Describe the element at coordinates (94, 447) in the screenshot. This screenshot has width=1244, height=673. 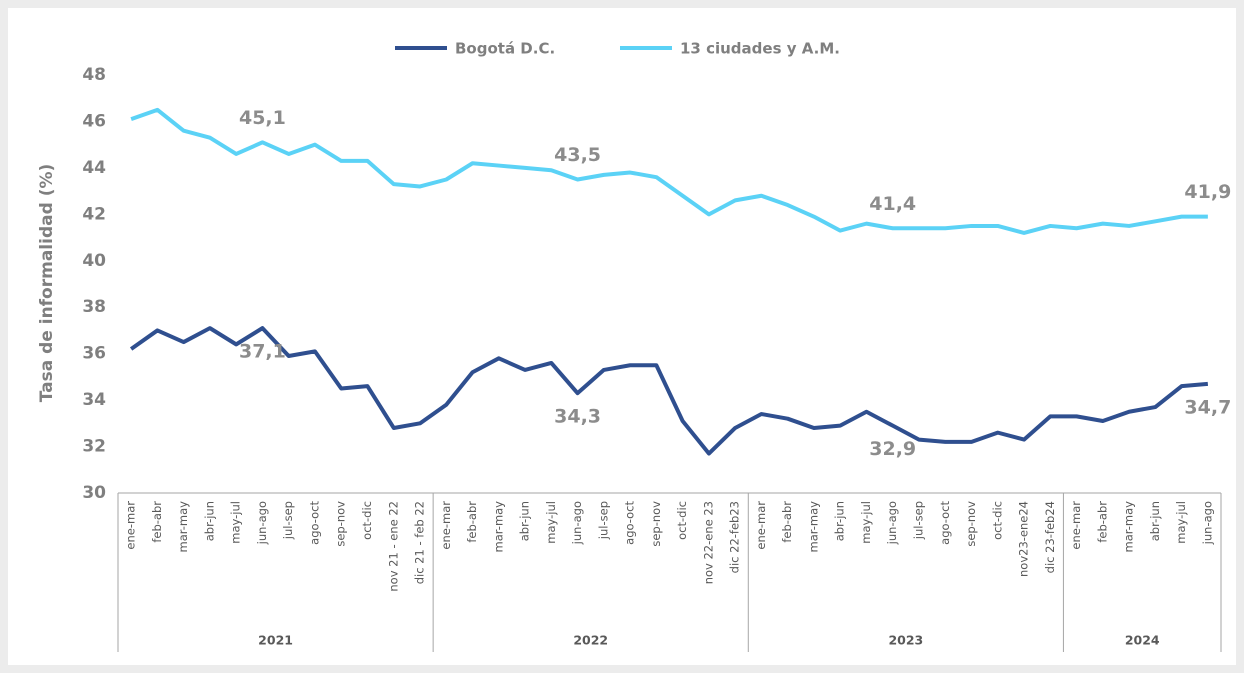
I see `y-tick-label: 32` at that location.